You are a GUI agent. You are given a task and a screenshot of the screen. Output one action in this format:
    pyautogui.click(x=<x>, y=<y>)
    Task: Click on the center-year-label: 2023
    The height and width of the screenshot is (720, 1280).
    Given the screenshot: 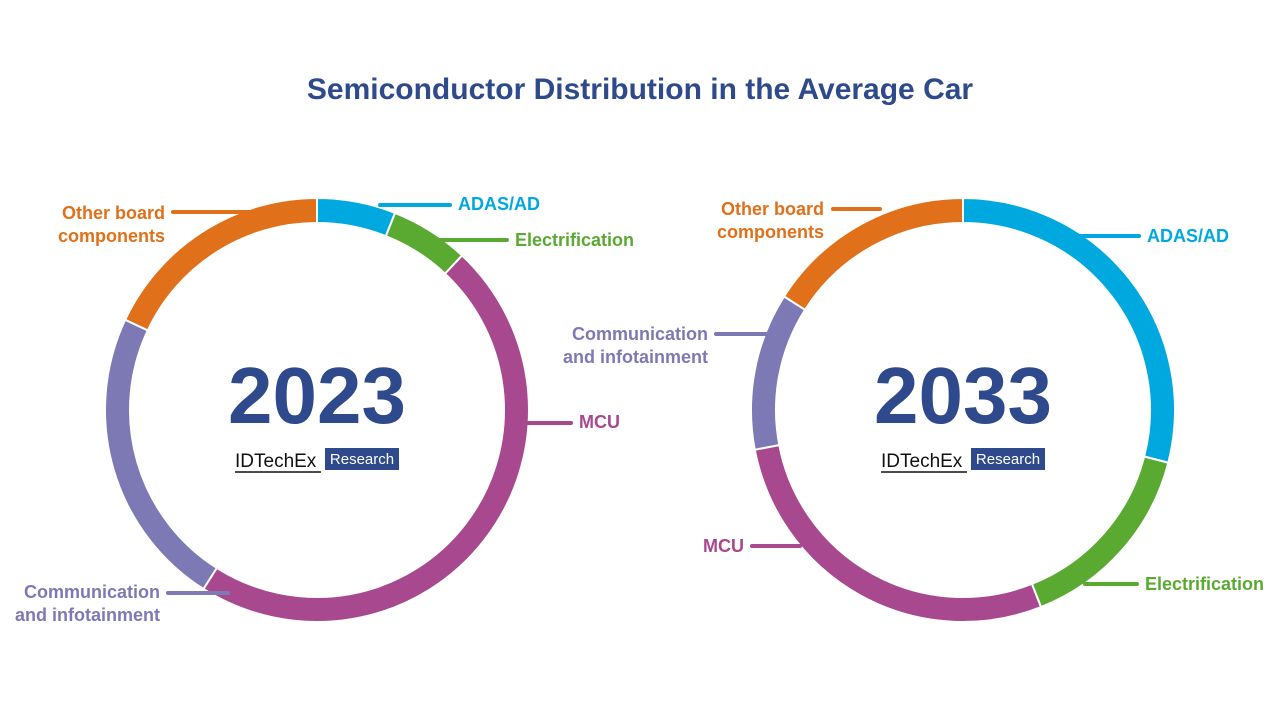 What is the action you would take?
    pyautogui.click(x=317, y=395)
    